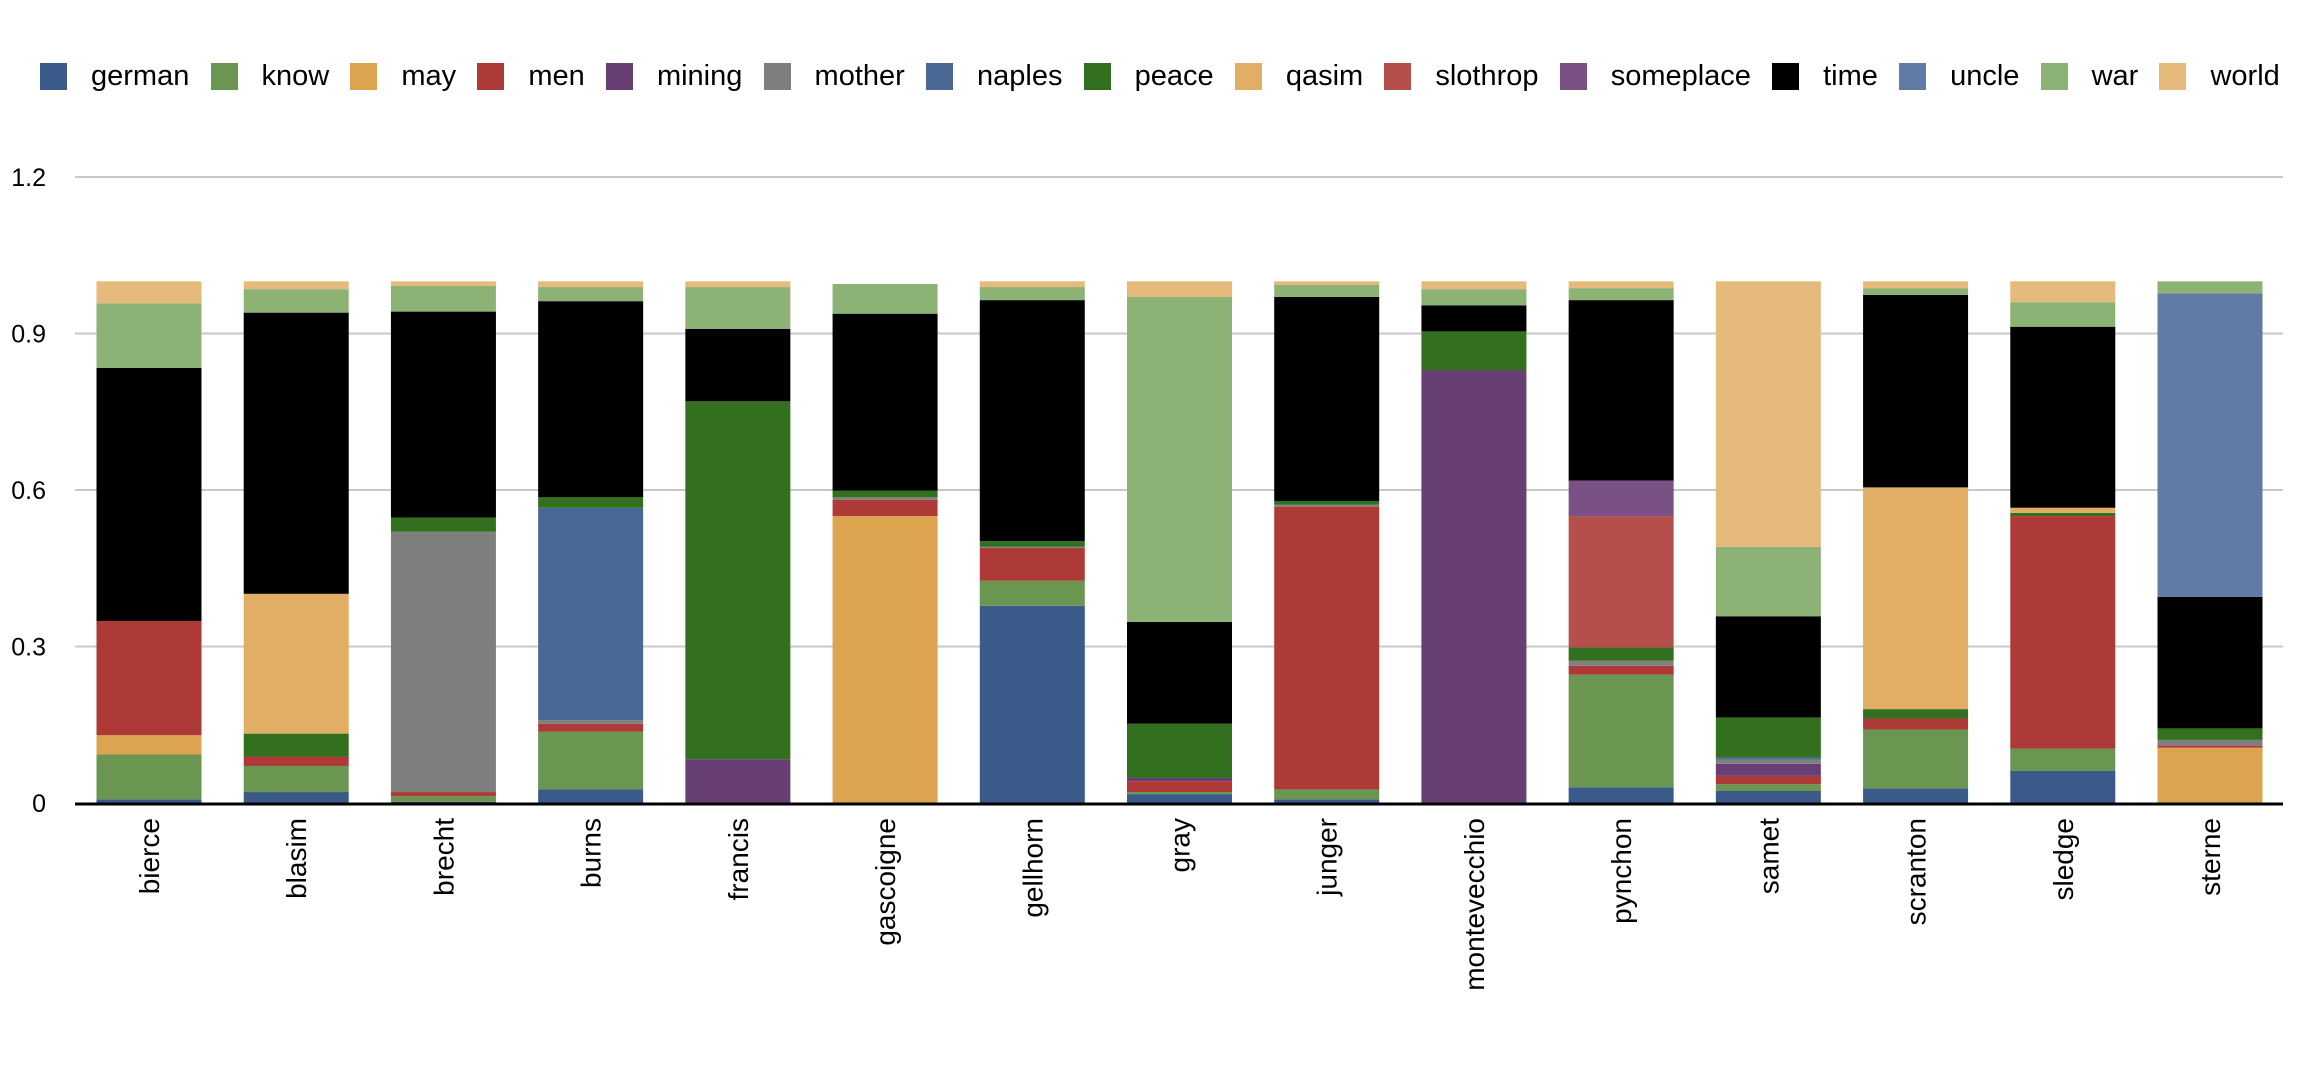 The image size is (2320, 1082). I want to click on legend-item-know: know, so click(269, 76).